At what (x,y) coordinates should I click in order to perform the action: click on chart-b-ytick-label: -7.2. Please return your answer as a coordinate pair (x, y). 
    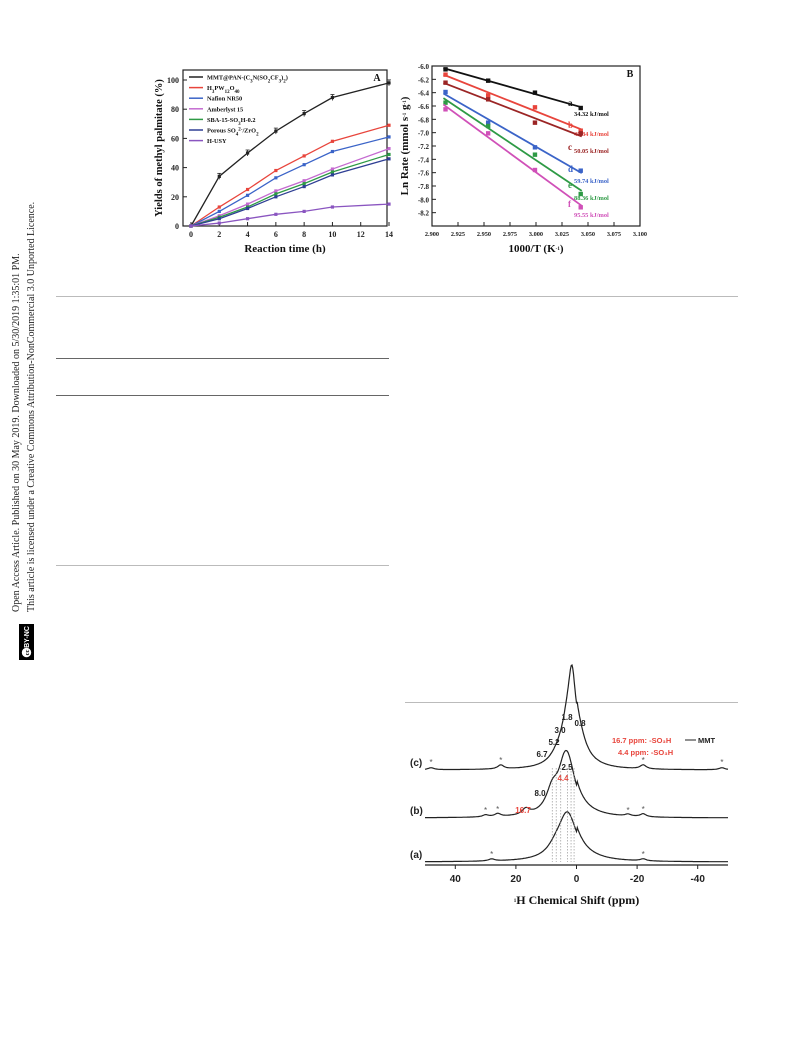
    Looking at the image, I should click on (424, 147).